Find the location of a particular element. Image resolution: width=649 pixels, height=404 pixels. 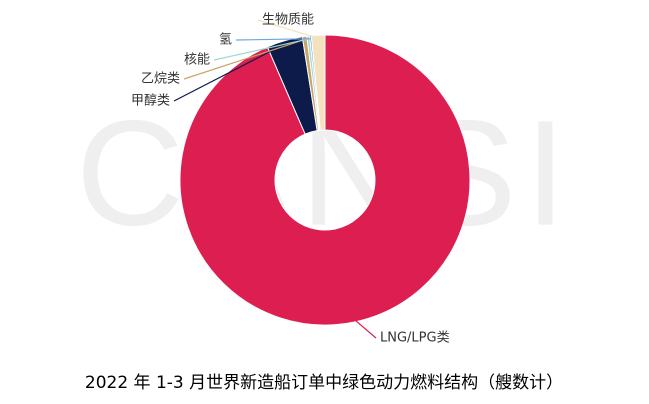

slice-label: 乙烷类 is located at coordinates (160, 79).